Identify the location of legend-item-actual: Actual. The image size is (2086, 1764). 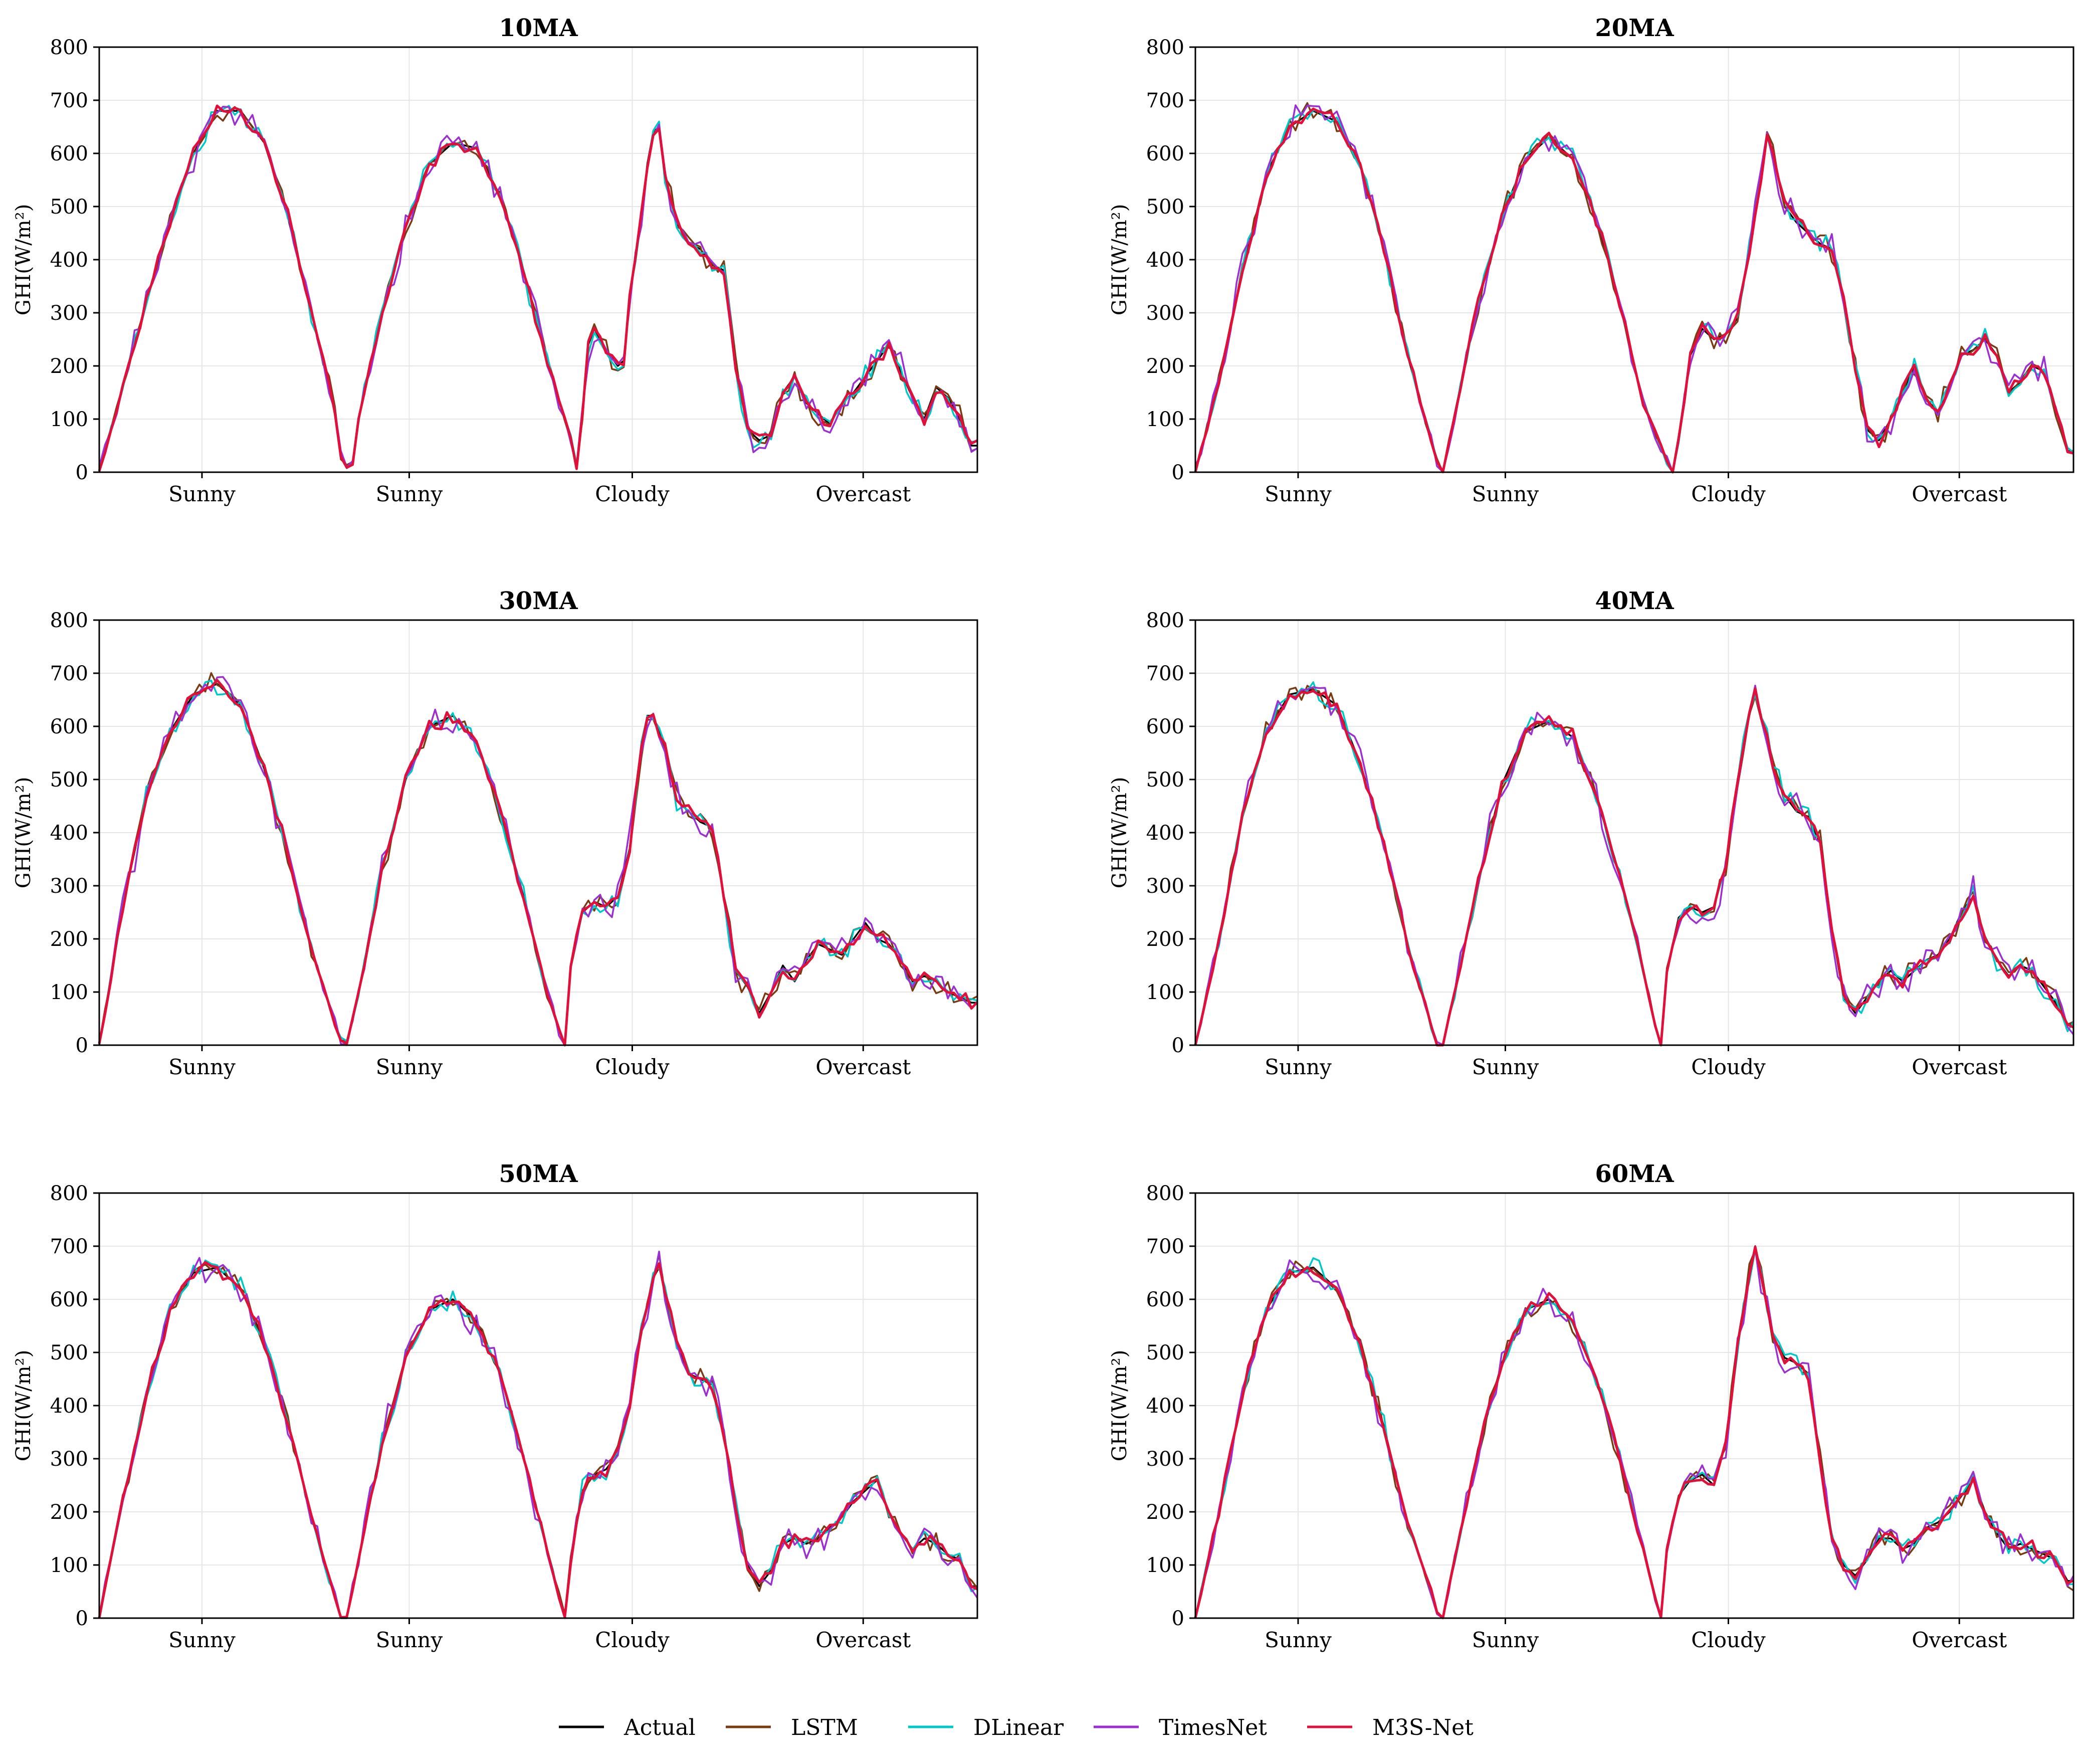
(627, 1727).